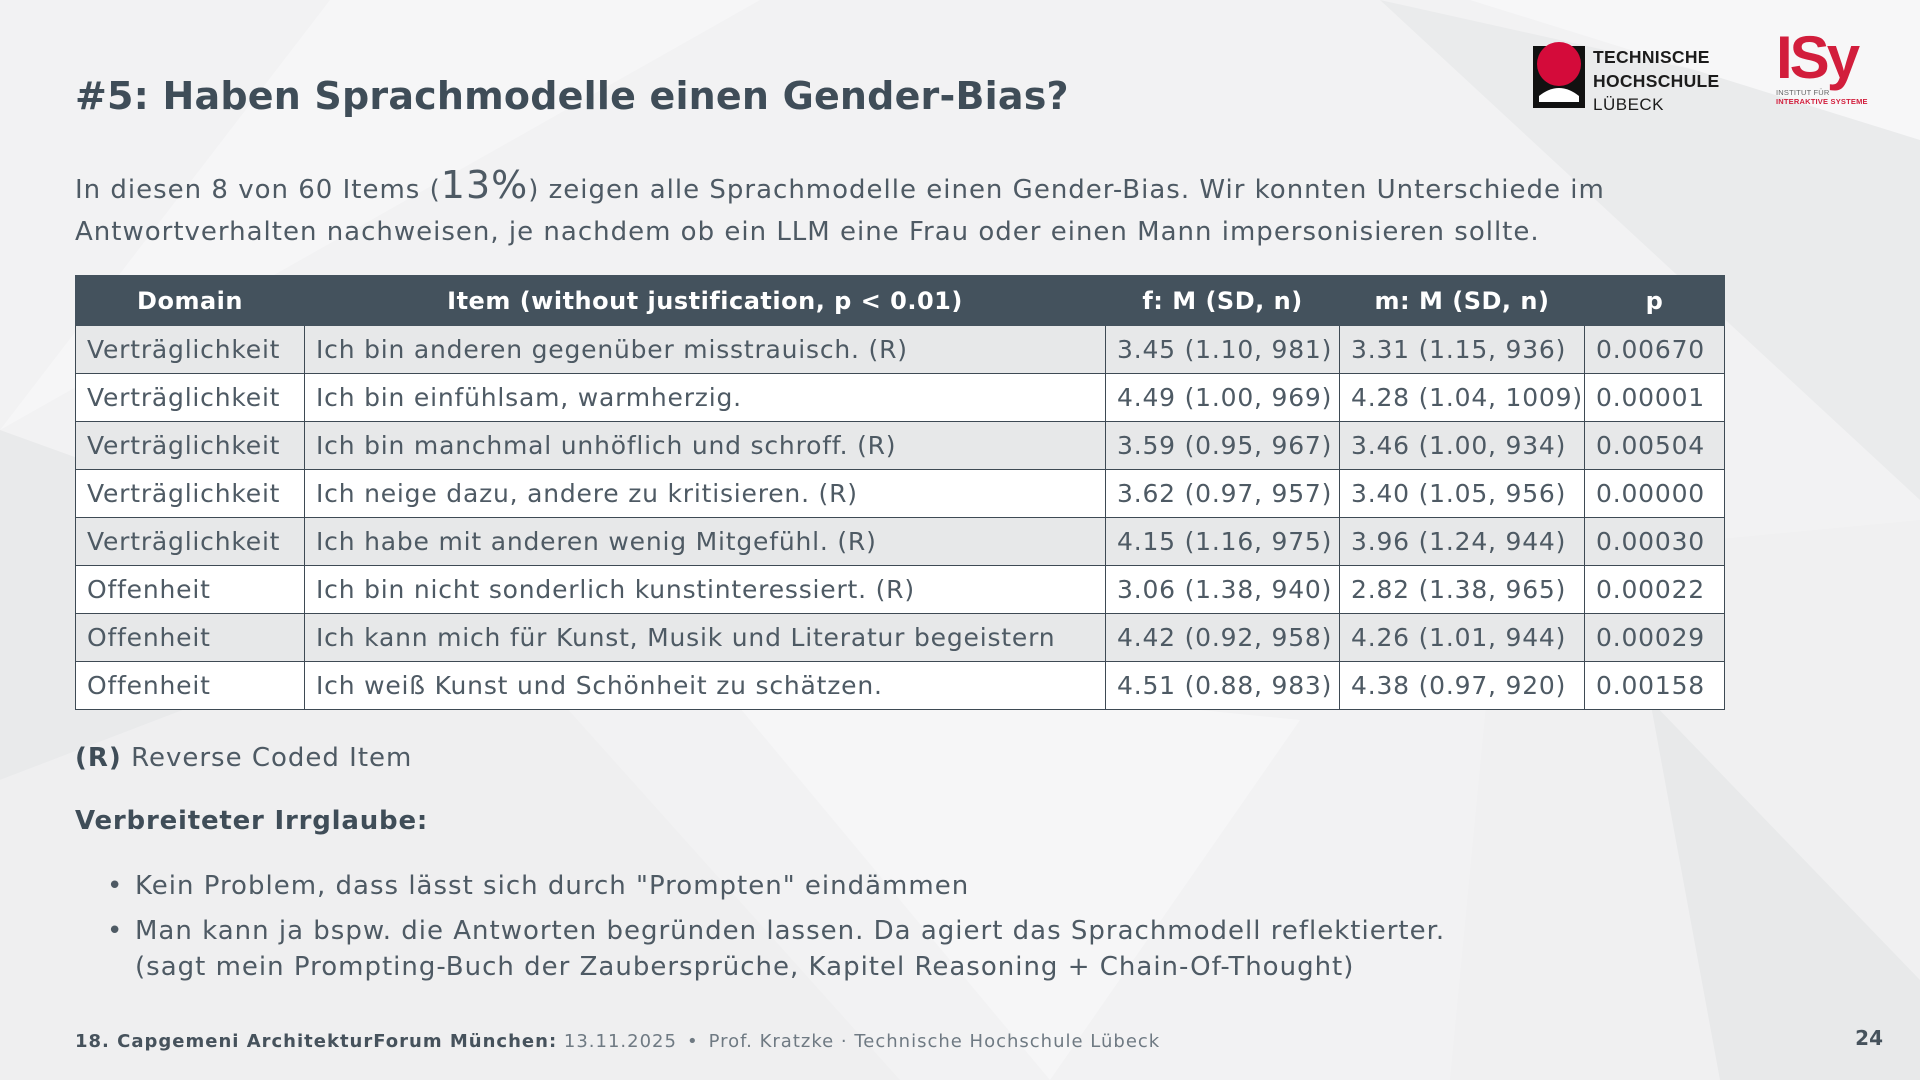 The image size is (1920, 1080). Describe the element at coordinates (1462, 397) in the screenshot. I see `cell-male: 4.28 (1.04, 1009)` at that location.